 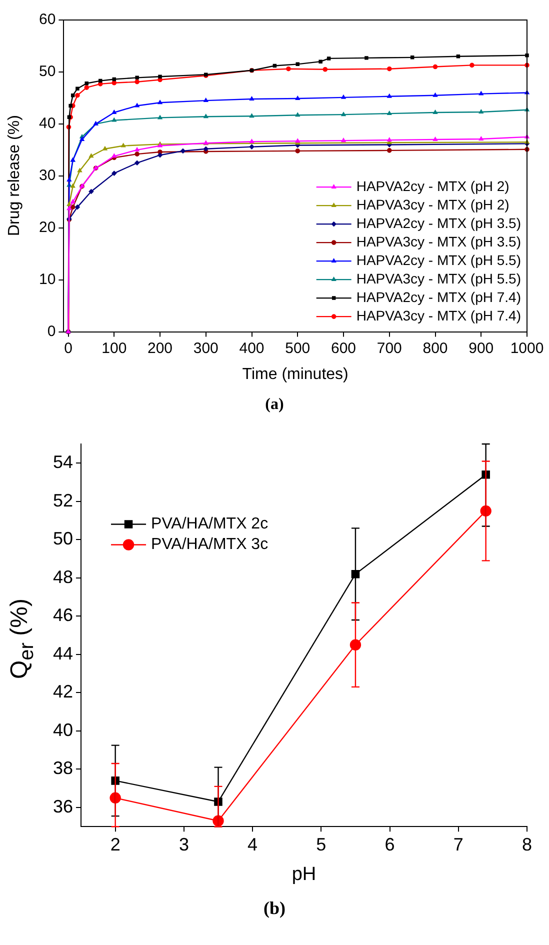 I want to click on y-tick-label: 20, so click(x=47, y=227).